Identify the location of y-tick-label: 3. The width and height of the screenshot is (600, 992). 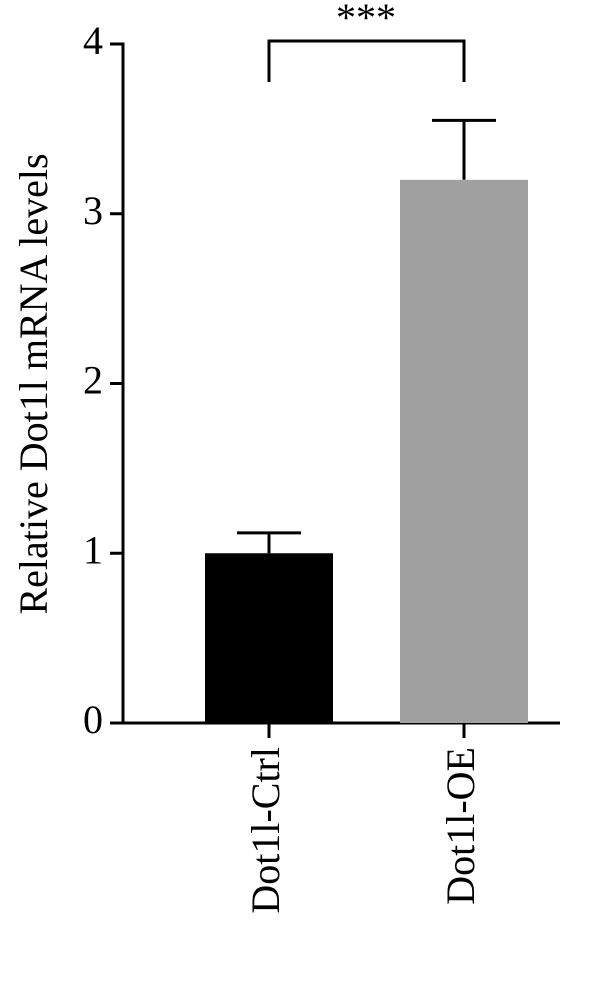
(93, 210).